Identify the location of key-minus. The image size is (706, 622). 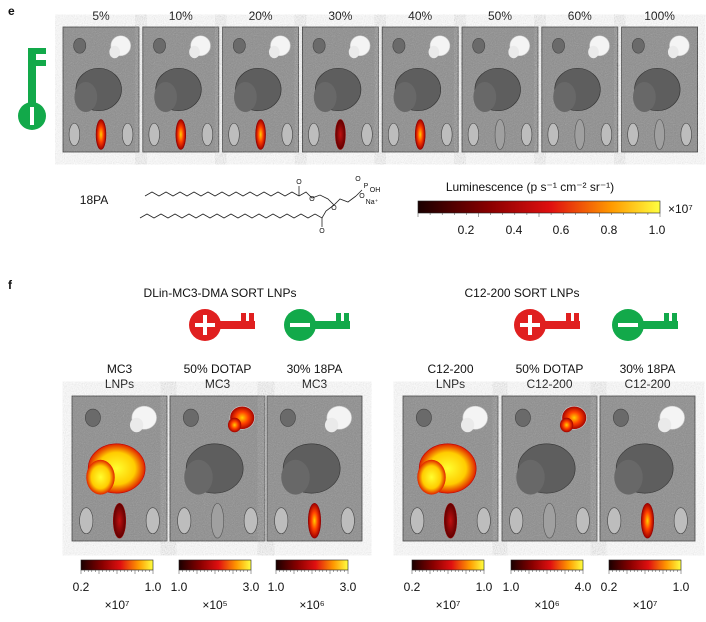
(32, 116).